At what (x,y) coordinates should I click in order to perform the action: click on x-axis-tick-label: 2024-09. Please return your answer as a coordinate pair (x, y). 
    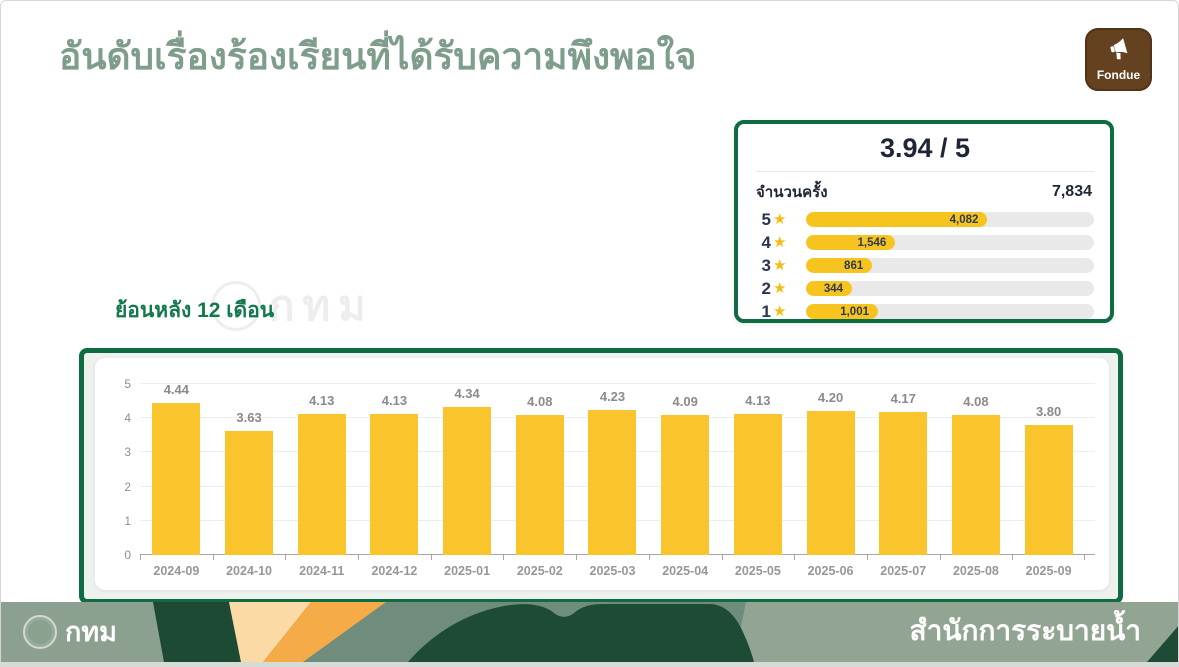
    Looking at the image, I should click on (176, 571).